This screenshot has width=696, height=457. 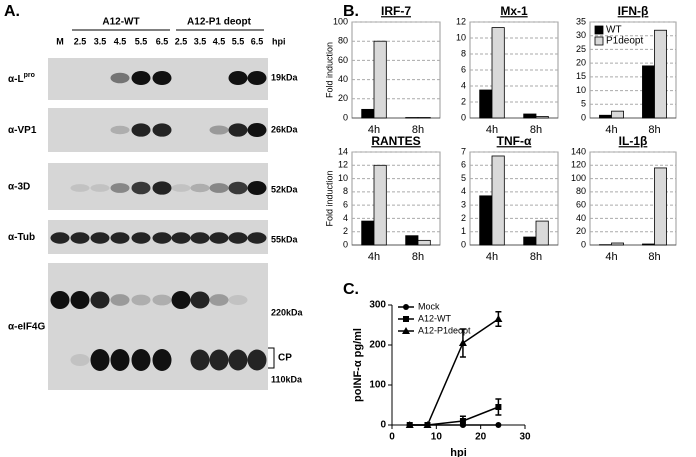 What do you see at coordinates (463, 231) in the screenshot?
I see `y-tick-label: 1` at bounding box center [463, 231].